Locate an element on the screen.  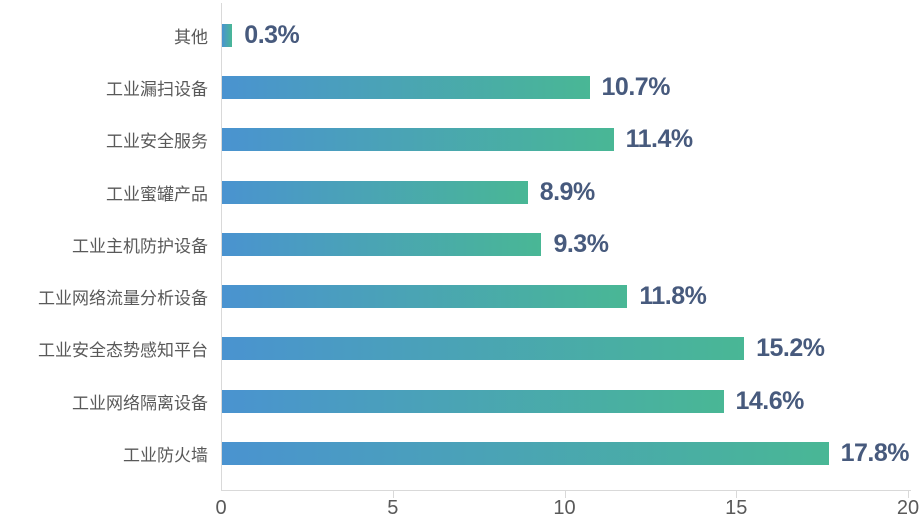
bar-row: 工业安全态势感知平台 15.2% is located at coordinates (462, 349).